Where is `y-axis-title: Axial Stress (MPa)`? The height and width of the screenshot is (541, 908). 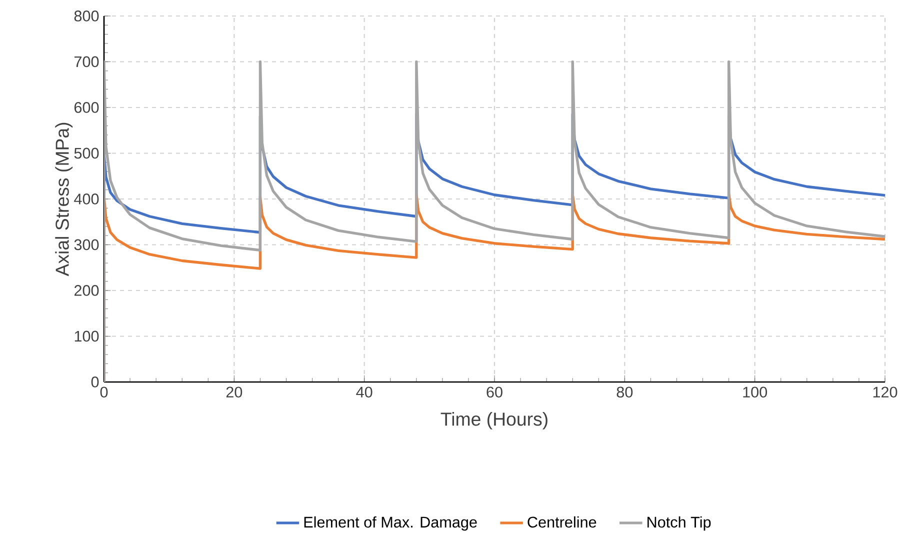 y-axis-title: Axial Stress (MPa) is located at coordinates (64, 199).